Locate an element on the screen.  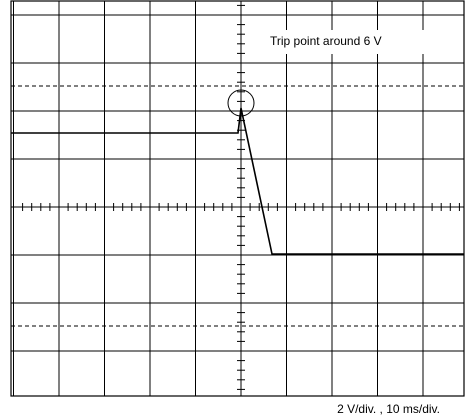
annotation-background is located at coordinates (347, 42).